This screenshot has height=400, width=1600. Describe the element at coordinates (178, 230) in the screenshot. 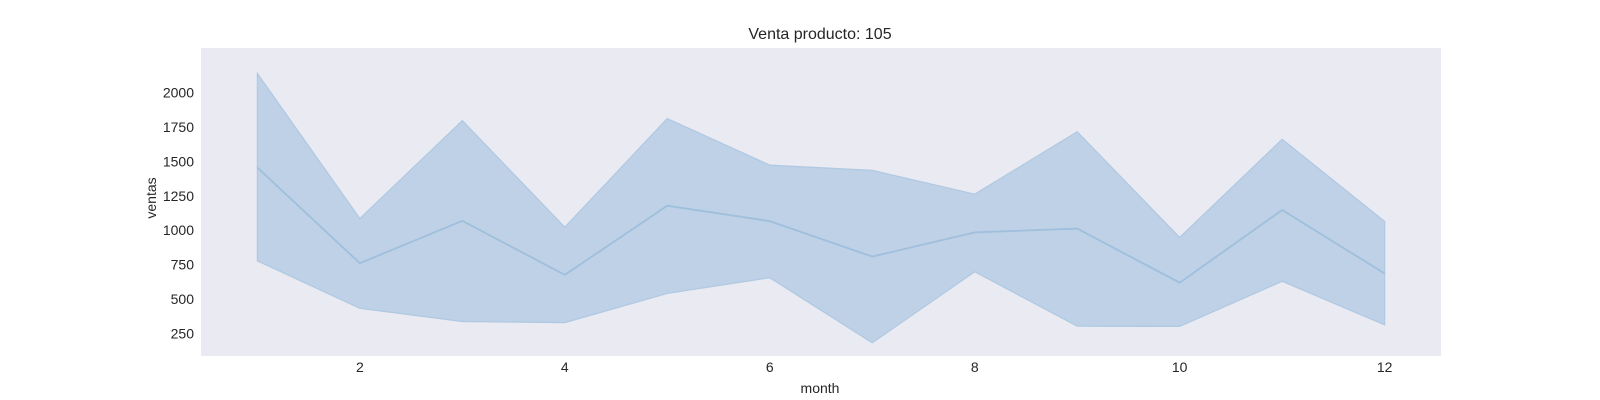

I see `y-tick-label: 1000` at that location.